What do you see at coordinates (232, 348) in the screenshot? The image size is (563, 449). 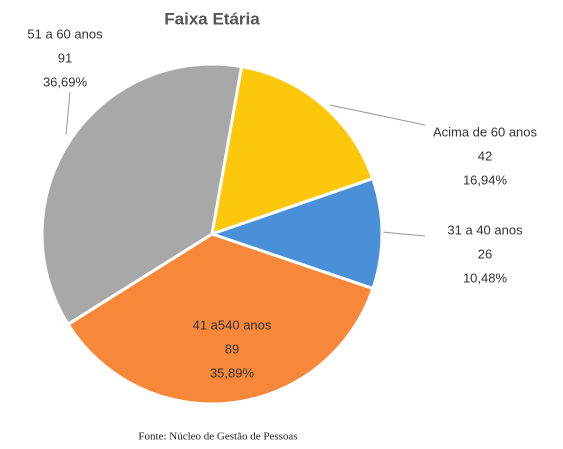 I see `slice-value: 89` at bounding box center [232, 348].